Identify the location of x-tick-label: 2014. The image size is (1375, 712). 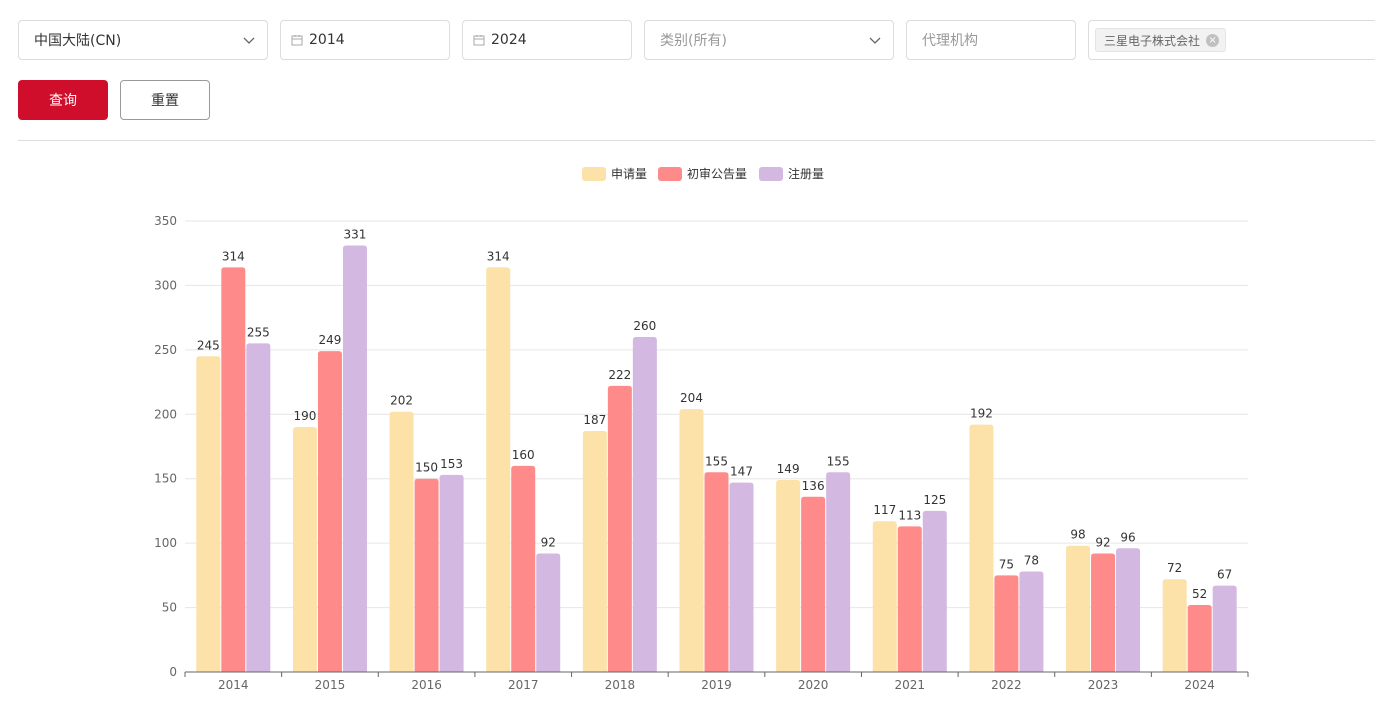
(233, 685).